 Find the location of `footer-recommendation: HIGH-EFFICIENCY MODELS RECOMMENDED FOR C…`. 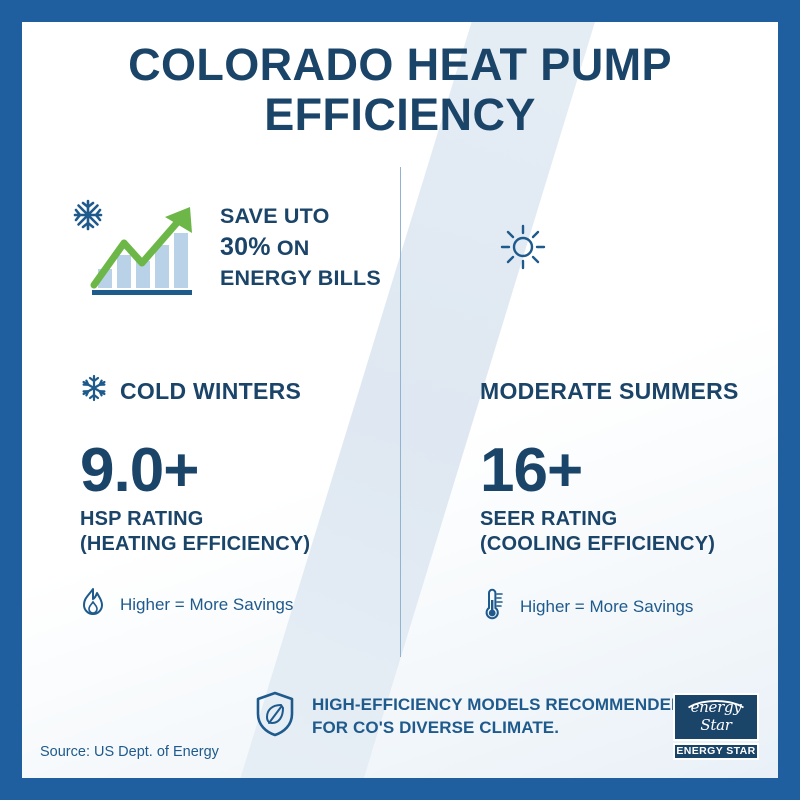

footer-recommendation: HIGH-EFFICIENCY MODELS RECOMMENDED FOR C… is located at coordinates (468, 716).